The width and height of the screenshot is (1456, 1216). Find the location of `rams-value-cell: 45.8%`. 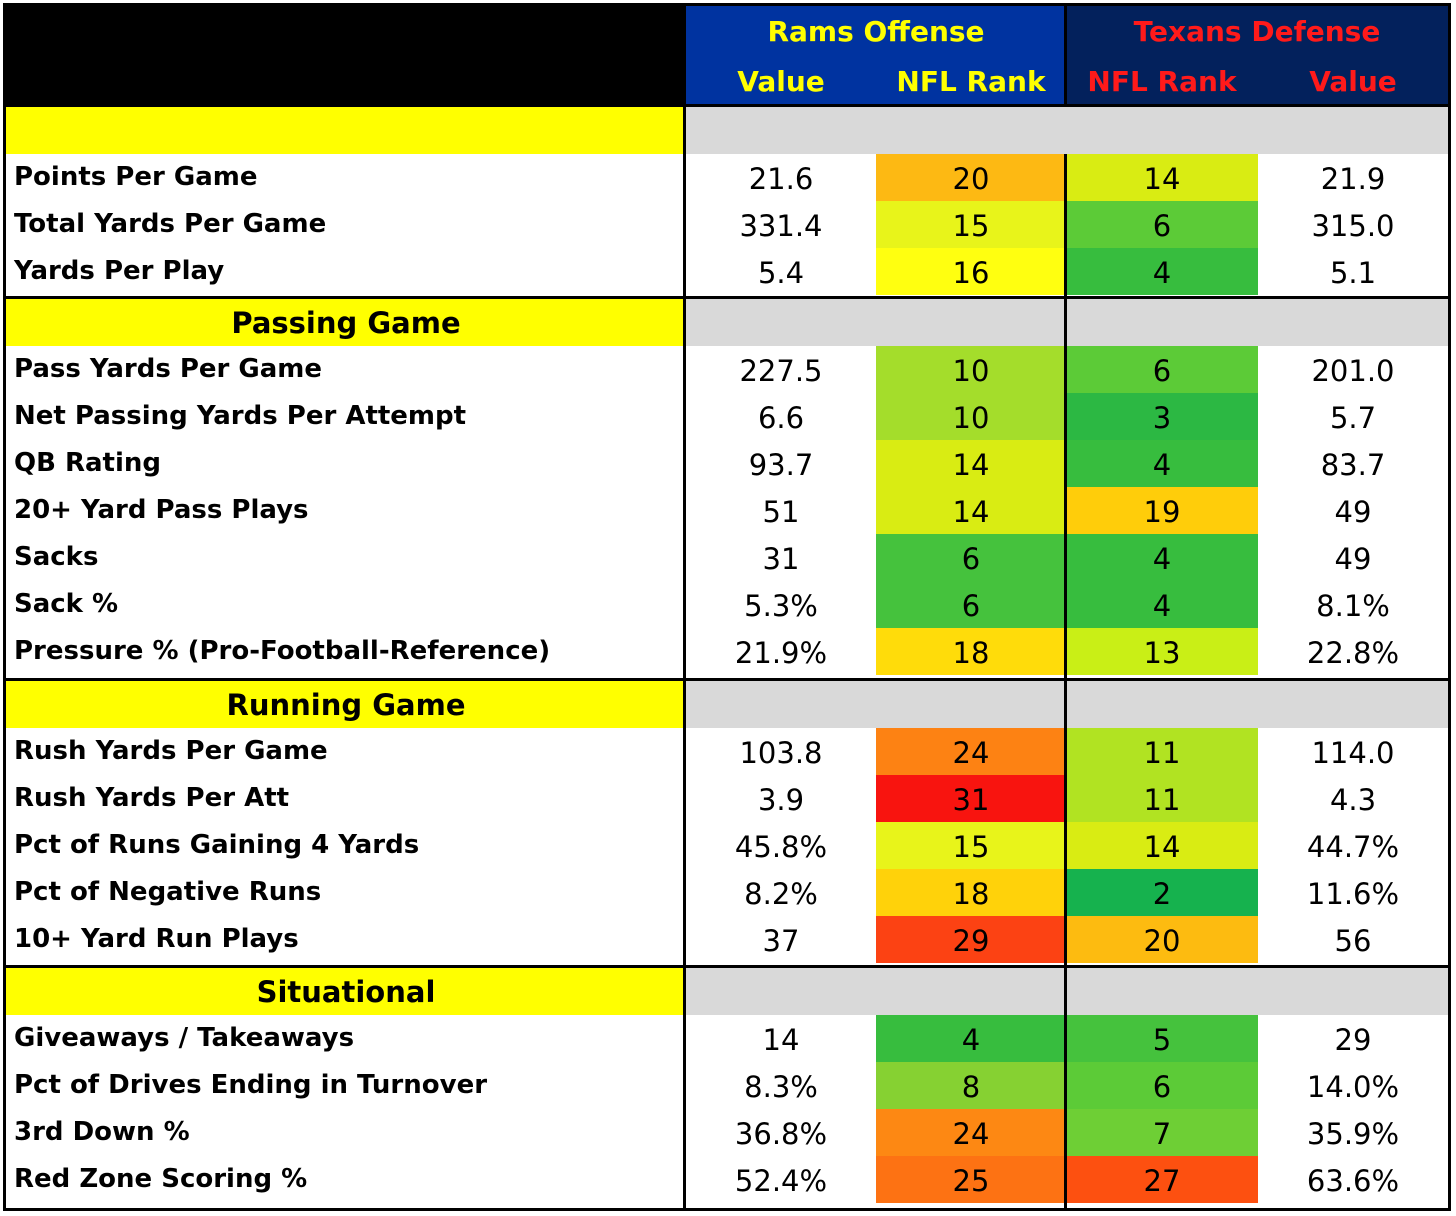

rams-value-cell: 45.8% is located at coordinates (781, 847).